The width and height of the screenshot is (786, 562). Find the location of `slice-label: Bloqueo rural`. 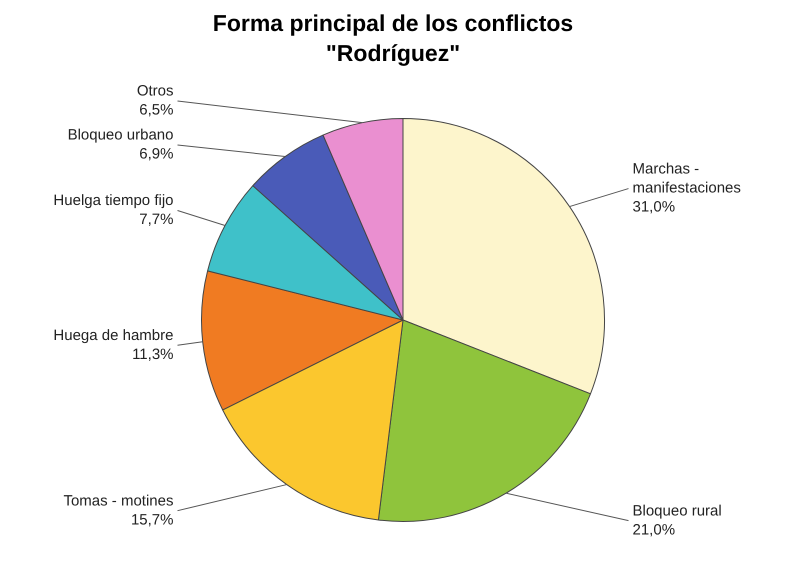

slice-label: Bloqueo rural is located at coordinates (677, 511).